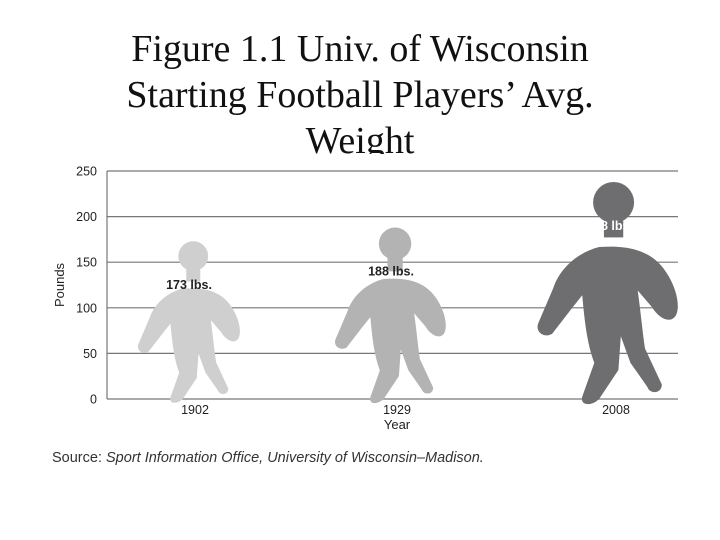 The height and width of the screenshot is (540, 720). Describe the element at coordinates (86, 263) in the screenshot. I see `y-tick-label: 150` at that location.